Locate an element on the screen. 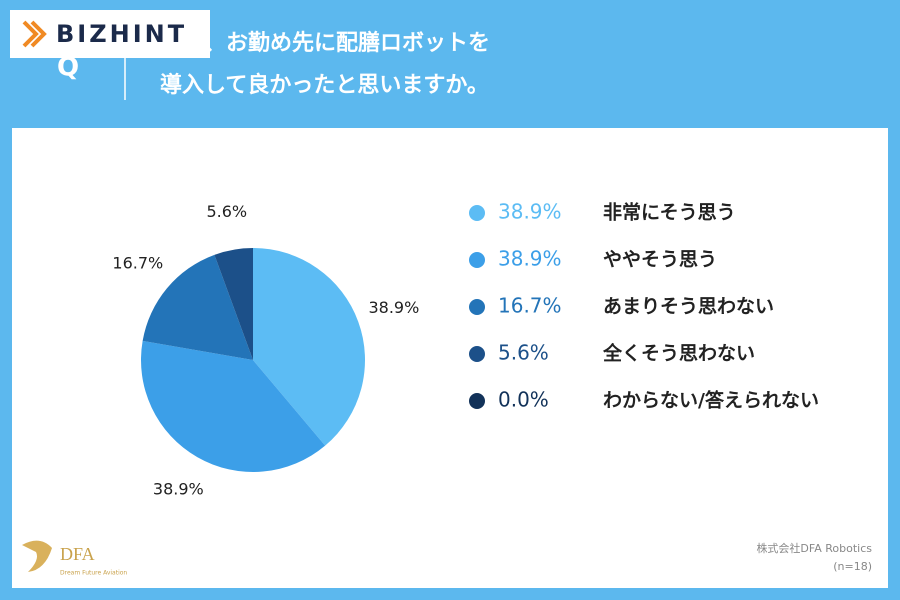 The image size is (900, 600). title-line: たは、お勤め先に配膳ロボットを is located at coordinates (325, 43).